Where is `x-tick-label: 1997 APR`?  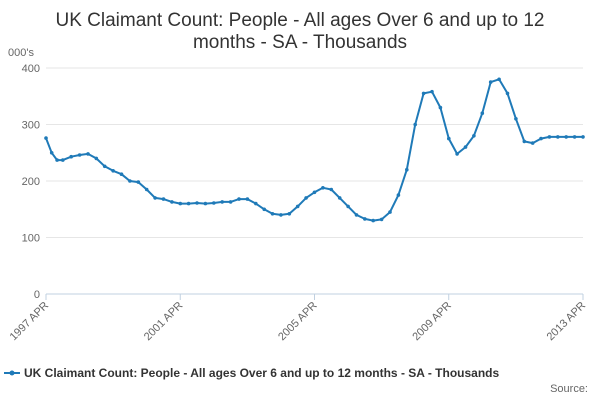 x-tick-label: 1997 APR is located at coordinates (30, 322).